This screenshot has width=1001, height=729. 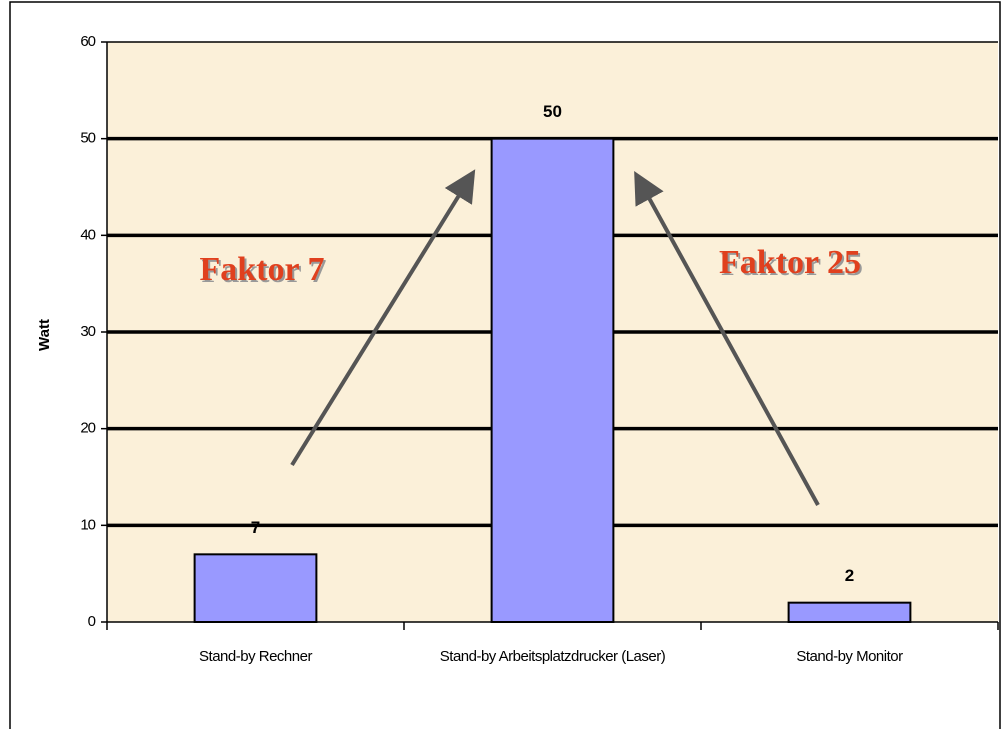 What do you see at coordinates (44, 335) in the screenshot?
I see `y-axis-title: Watt` at bounding box center [44, 335].